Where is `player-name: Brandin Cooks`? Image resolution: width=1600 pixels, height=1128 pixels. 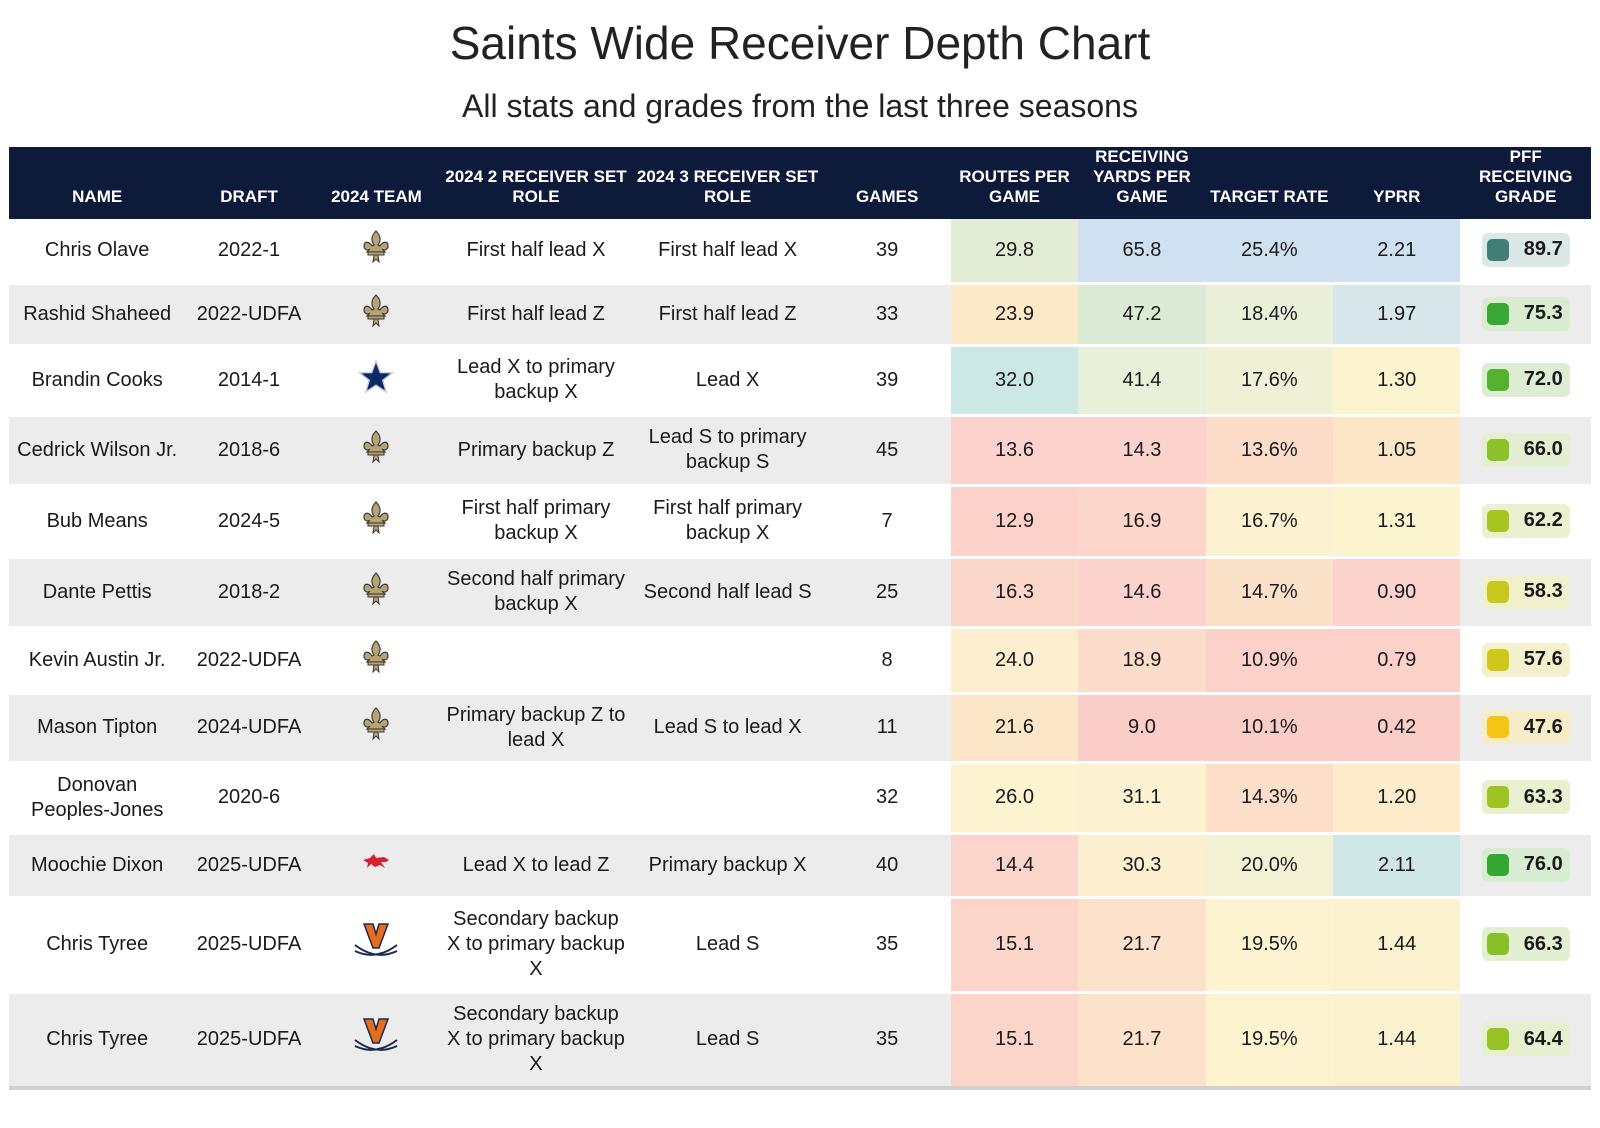
player-name: Brandin Cooks is located at coordinates (97, 381).